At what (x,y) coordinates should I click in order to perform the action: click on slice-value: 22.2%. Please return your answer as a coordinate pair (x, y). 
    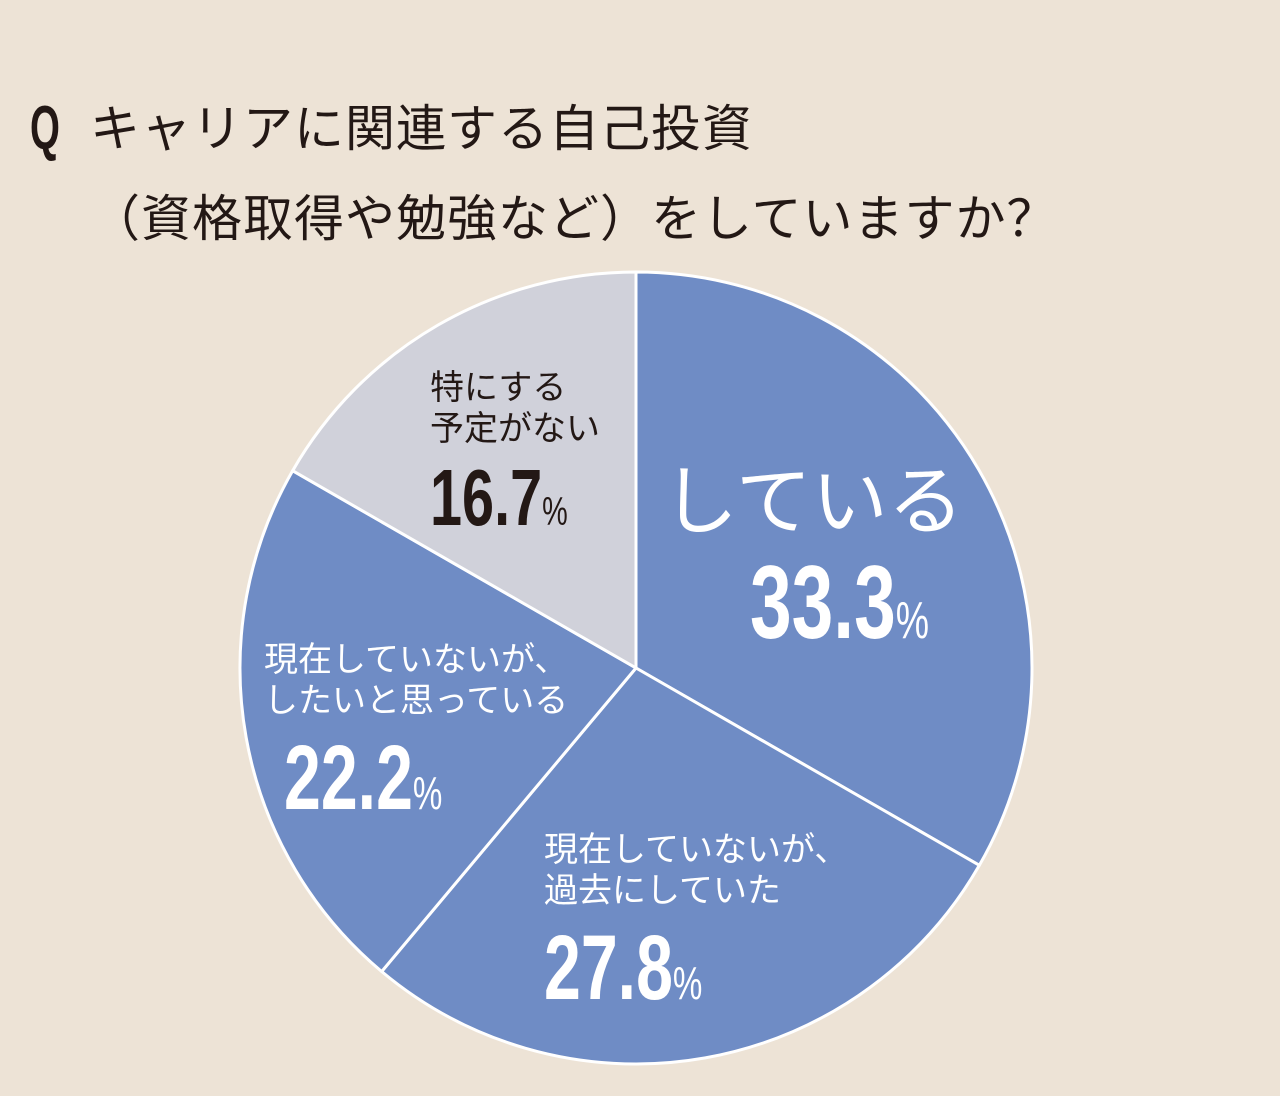
    Looking at the image, I should click on (363, 777).